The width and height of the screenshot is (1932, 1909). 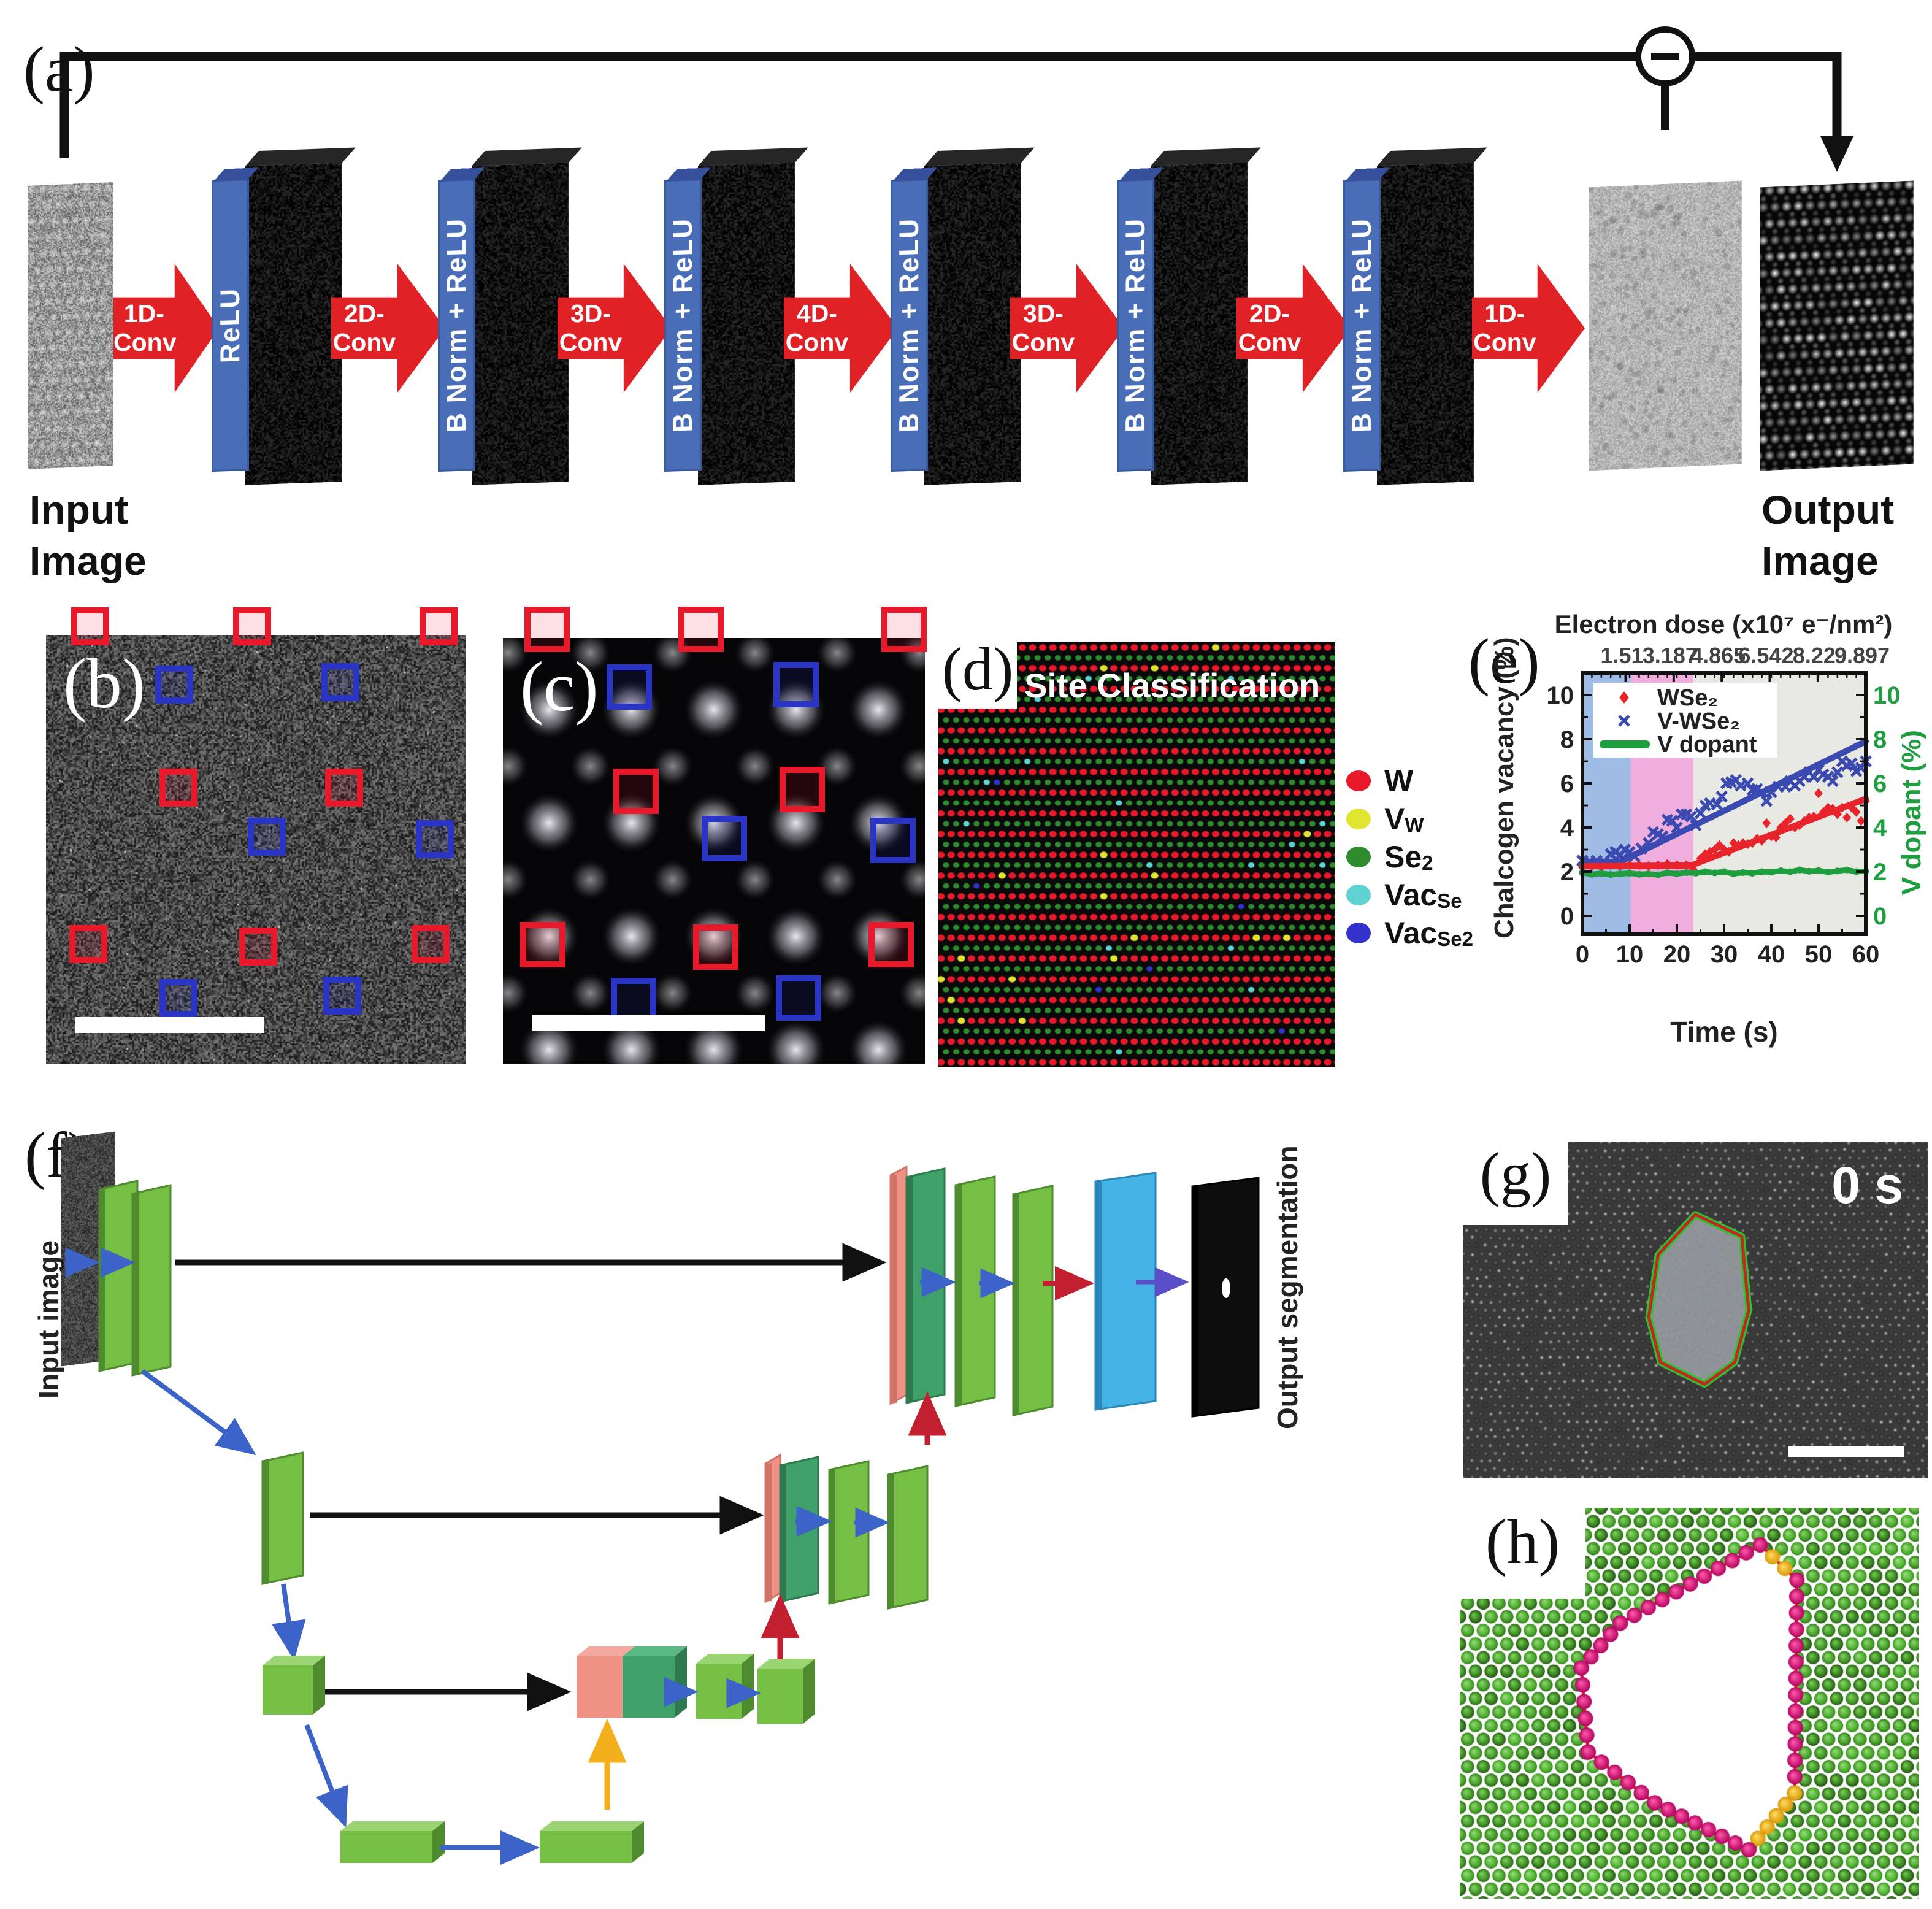 What do you see at coordinates (559, 687) in the screenshot?
I see `panel-c-label: (c)` at bounding box center [559, 687].